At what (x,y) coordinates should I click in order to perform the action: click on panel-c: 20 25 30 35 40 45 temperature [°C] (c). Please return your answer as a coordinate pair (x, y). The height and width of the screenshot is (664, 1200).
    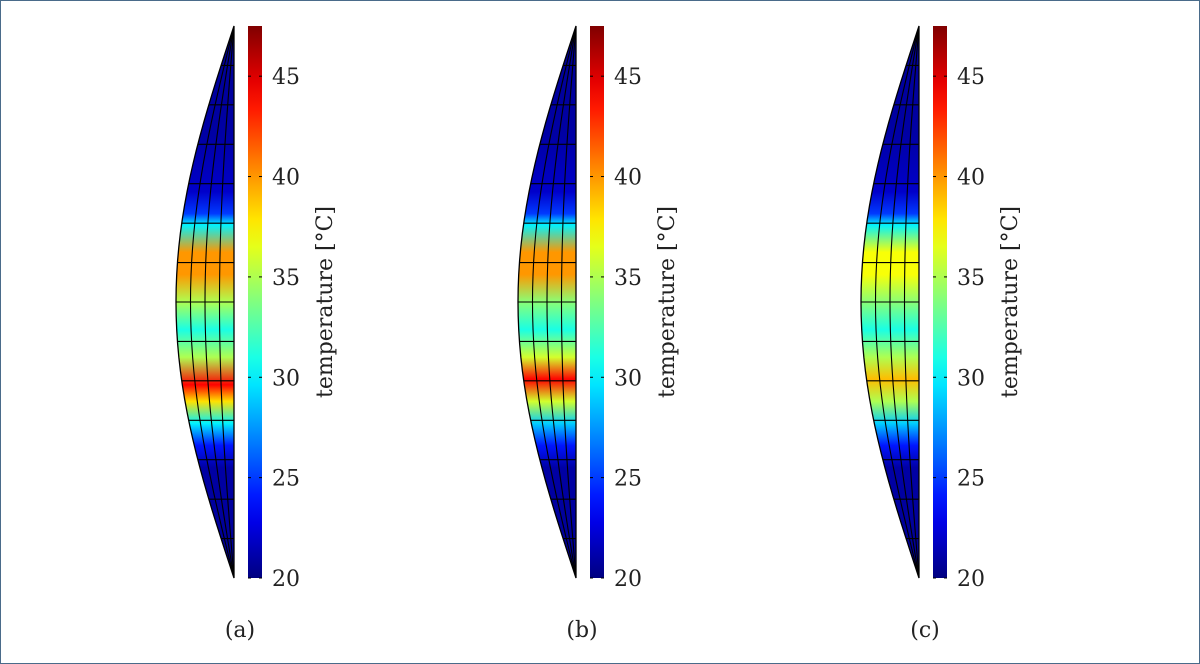
    Looking at the image, I should click on (941, 334).